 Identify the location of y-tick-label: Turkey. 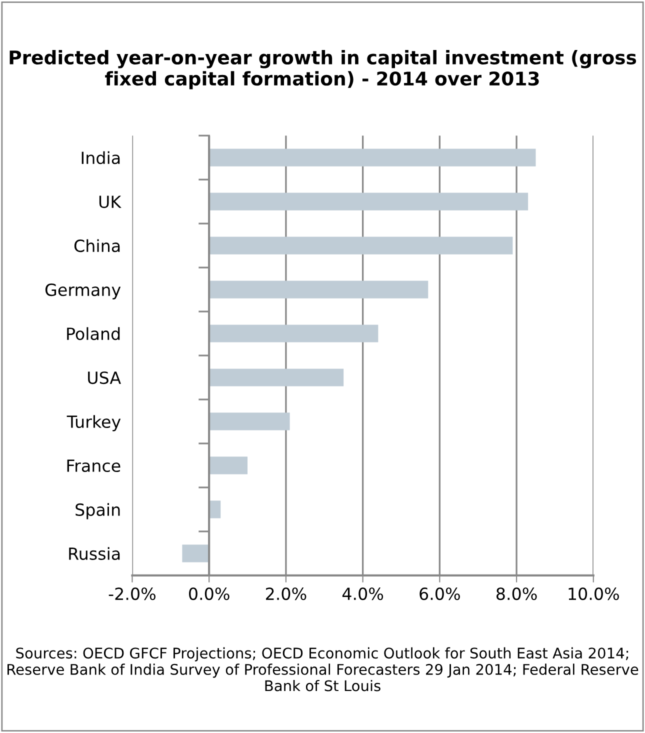
(93, 423).